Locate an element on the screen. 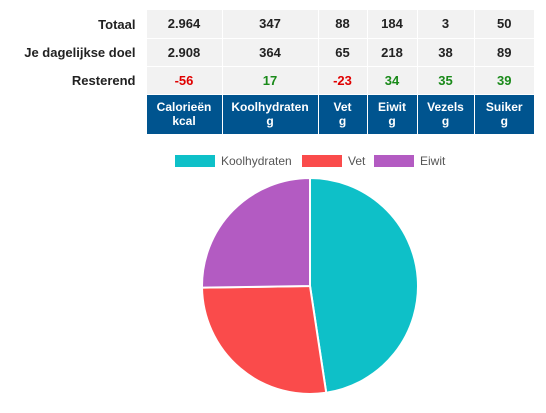 The height and width of the screenshot is (413, 546). column-header-carbs: Koolhydraten g is located at coordinates (269, 114).